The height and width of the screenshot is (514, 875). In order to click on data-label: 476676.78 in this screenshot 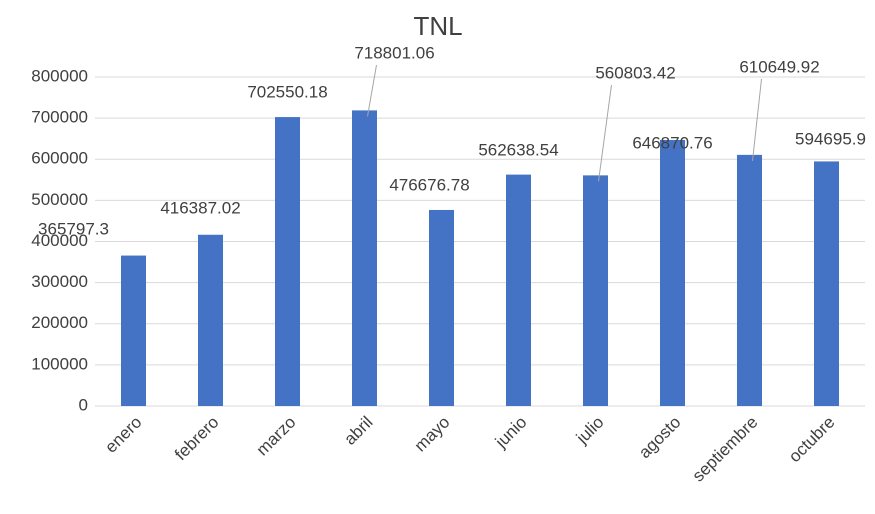, I will do `click(429, 184)`.